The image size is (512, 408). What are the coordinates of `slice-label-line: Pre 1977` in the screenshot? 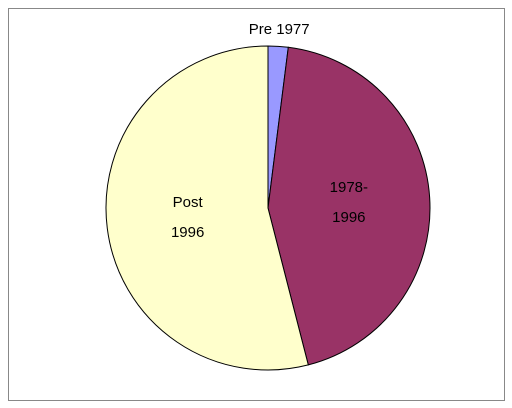 It's located at (279, 29).